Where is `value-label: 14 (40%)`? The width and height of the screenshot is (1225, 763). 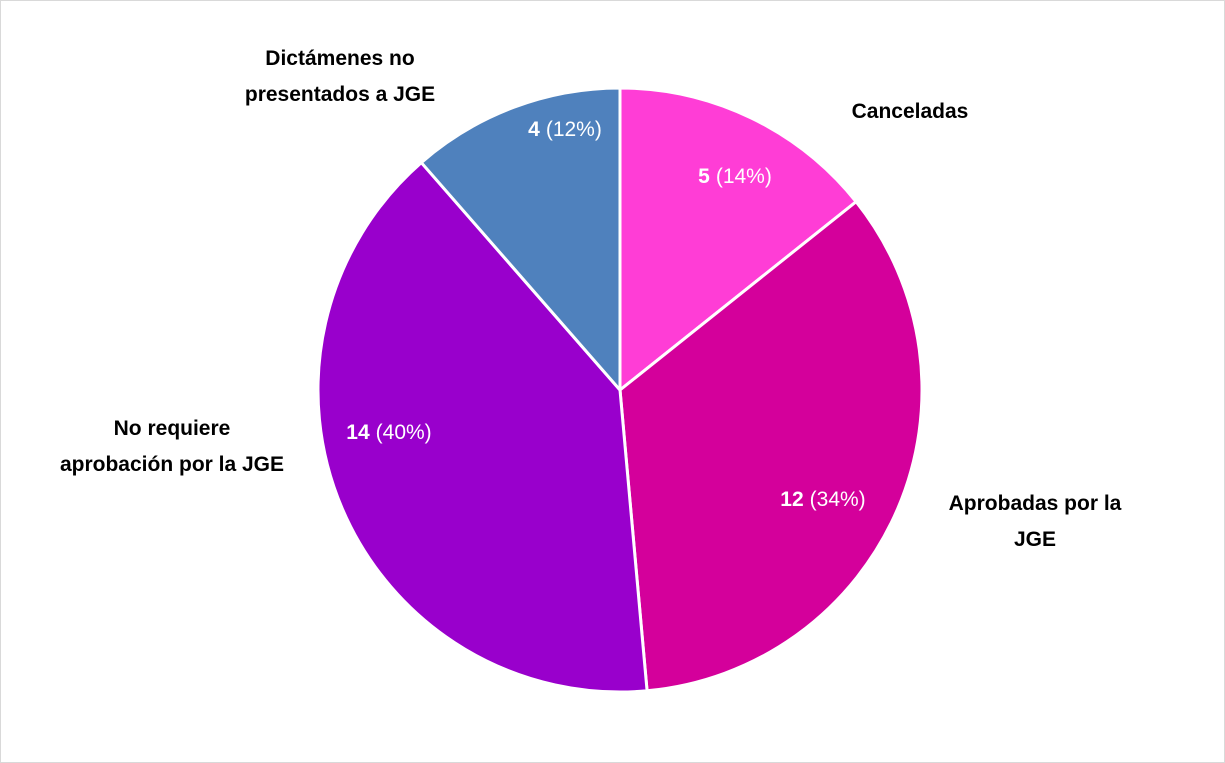
value-label: 14 (40%) is located at coordinates (388, 432).